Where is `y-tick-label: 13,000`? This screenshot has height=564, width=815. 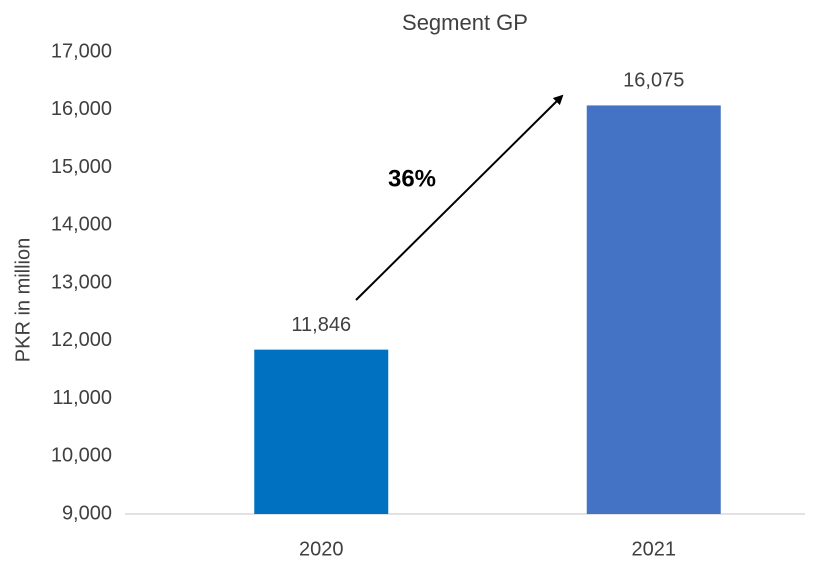
y-tick-label: 13,000 is located at coordinates (81, 282).